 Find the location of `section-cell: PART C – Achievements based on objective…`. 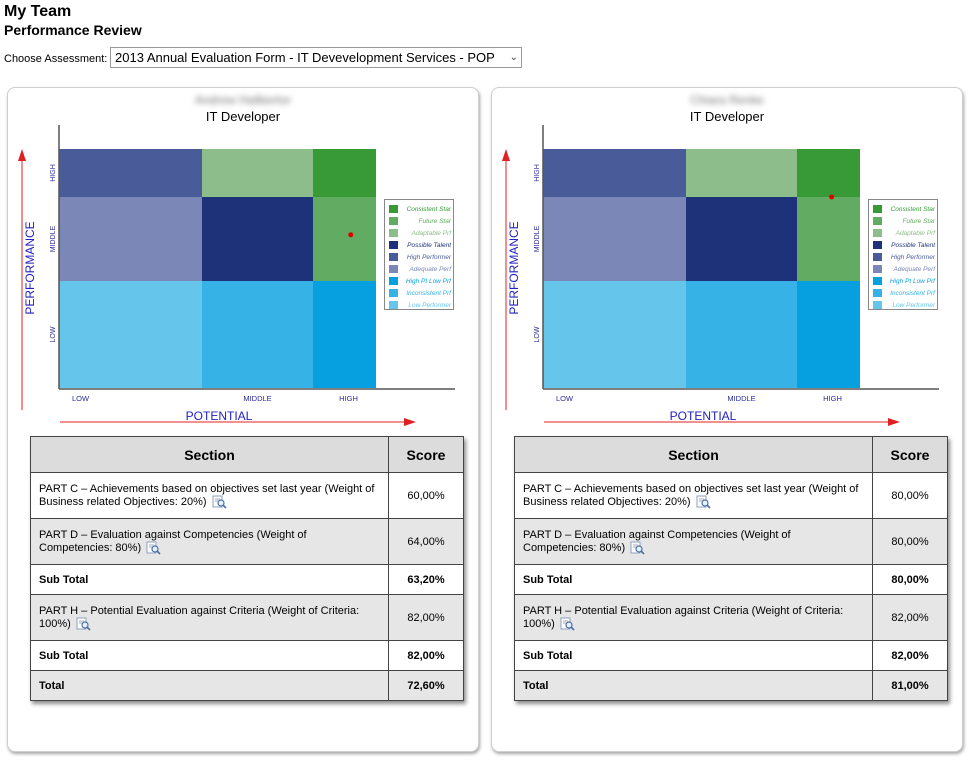

section-cell: PART C – Achievements based on objective… is located at coordinates (693, 495).